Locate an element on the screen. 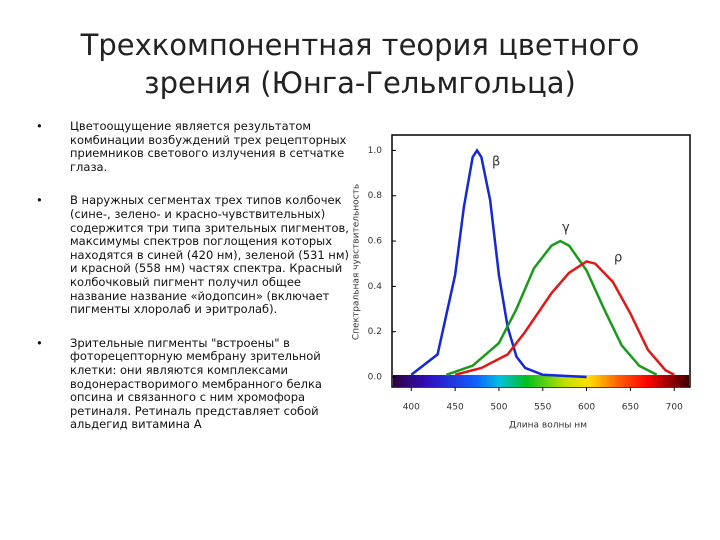 This screenshot has height=540, width=720. x-tick-label: 550 is located at coordinates (542, 408).